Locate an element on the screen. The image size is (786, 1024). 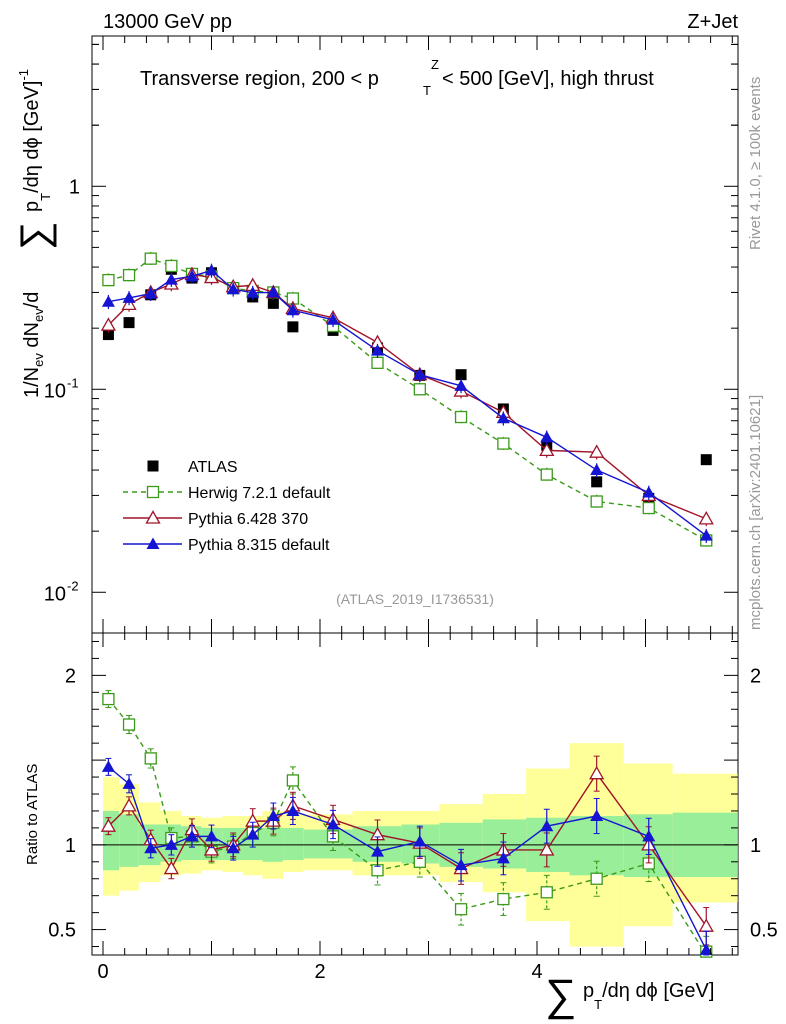
svg-text: pT/dη dϕ [GeV] is located at coordinates (648, 996).